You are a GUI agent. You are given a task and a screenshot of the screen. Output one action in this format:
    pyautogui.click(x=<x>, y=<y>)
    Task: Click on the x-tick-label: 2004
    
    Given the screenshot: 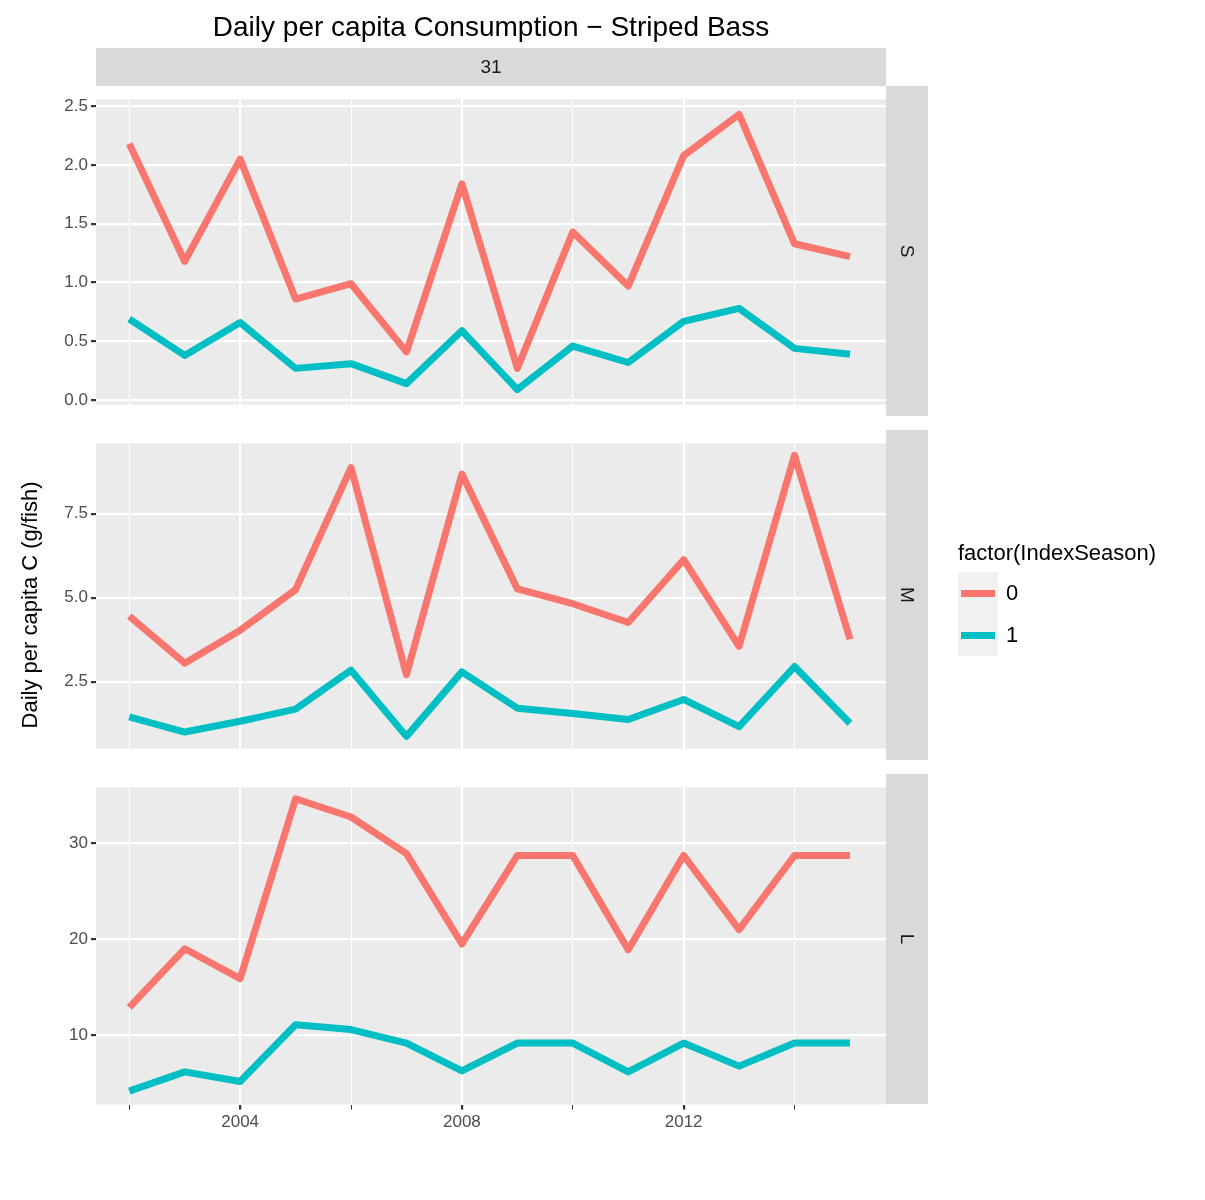 What is the action you would take?
    pyautogui.click(x=240, y=1122)
    